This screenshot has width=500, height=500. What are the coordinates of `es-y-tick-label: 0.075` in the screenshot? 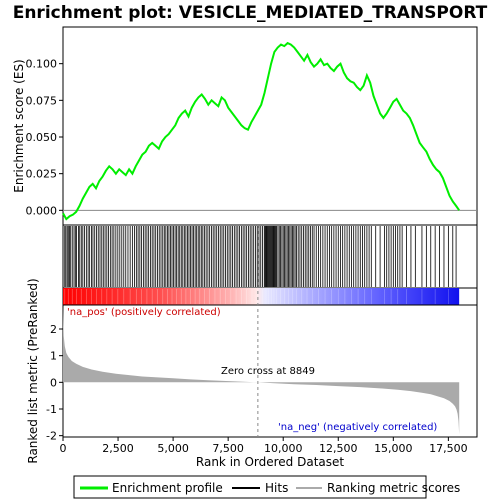 It's located at (42, 100).